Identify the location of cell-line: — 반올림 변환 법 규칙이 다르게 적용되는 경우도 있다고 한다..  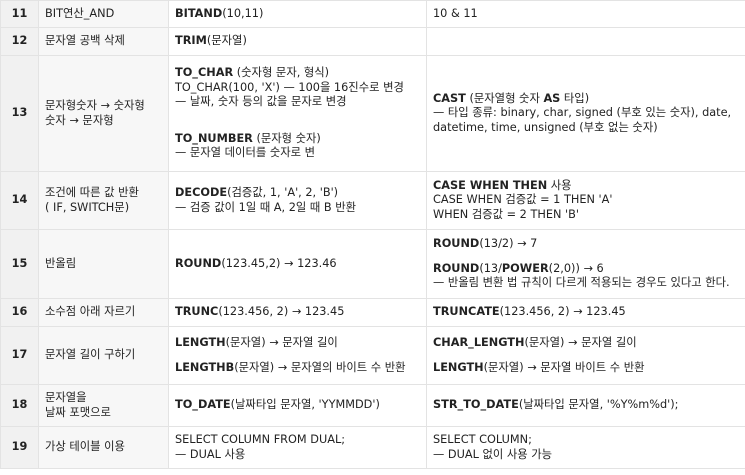
(586, 283).